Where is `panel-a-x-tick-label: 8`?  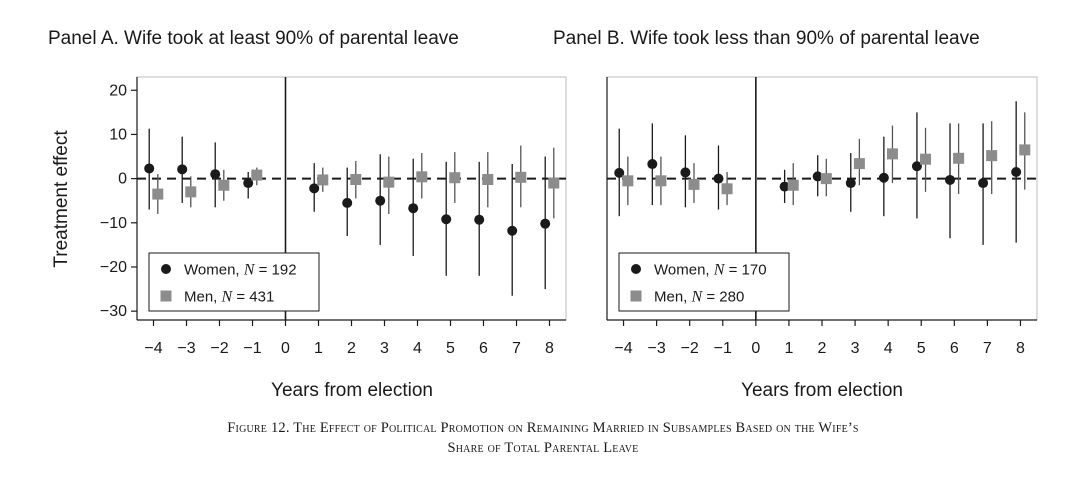 panel-a-x-tick-label: 8 is located at coordinates (549, 348).